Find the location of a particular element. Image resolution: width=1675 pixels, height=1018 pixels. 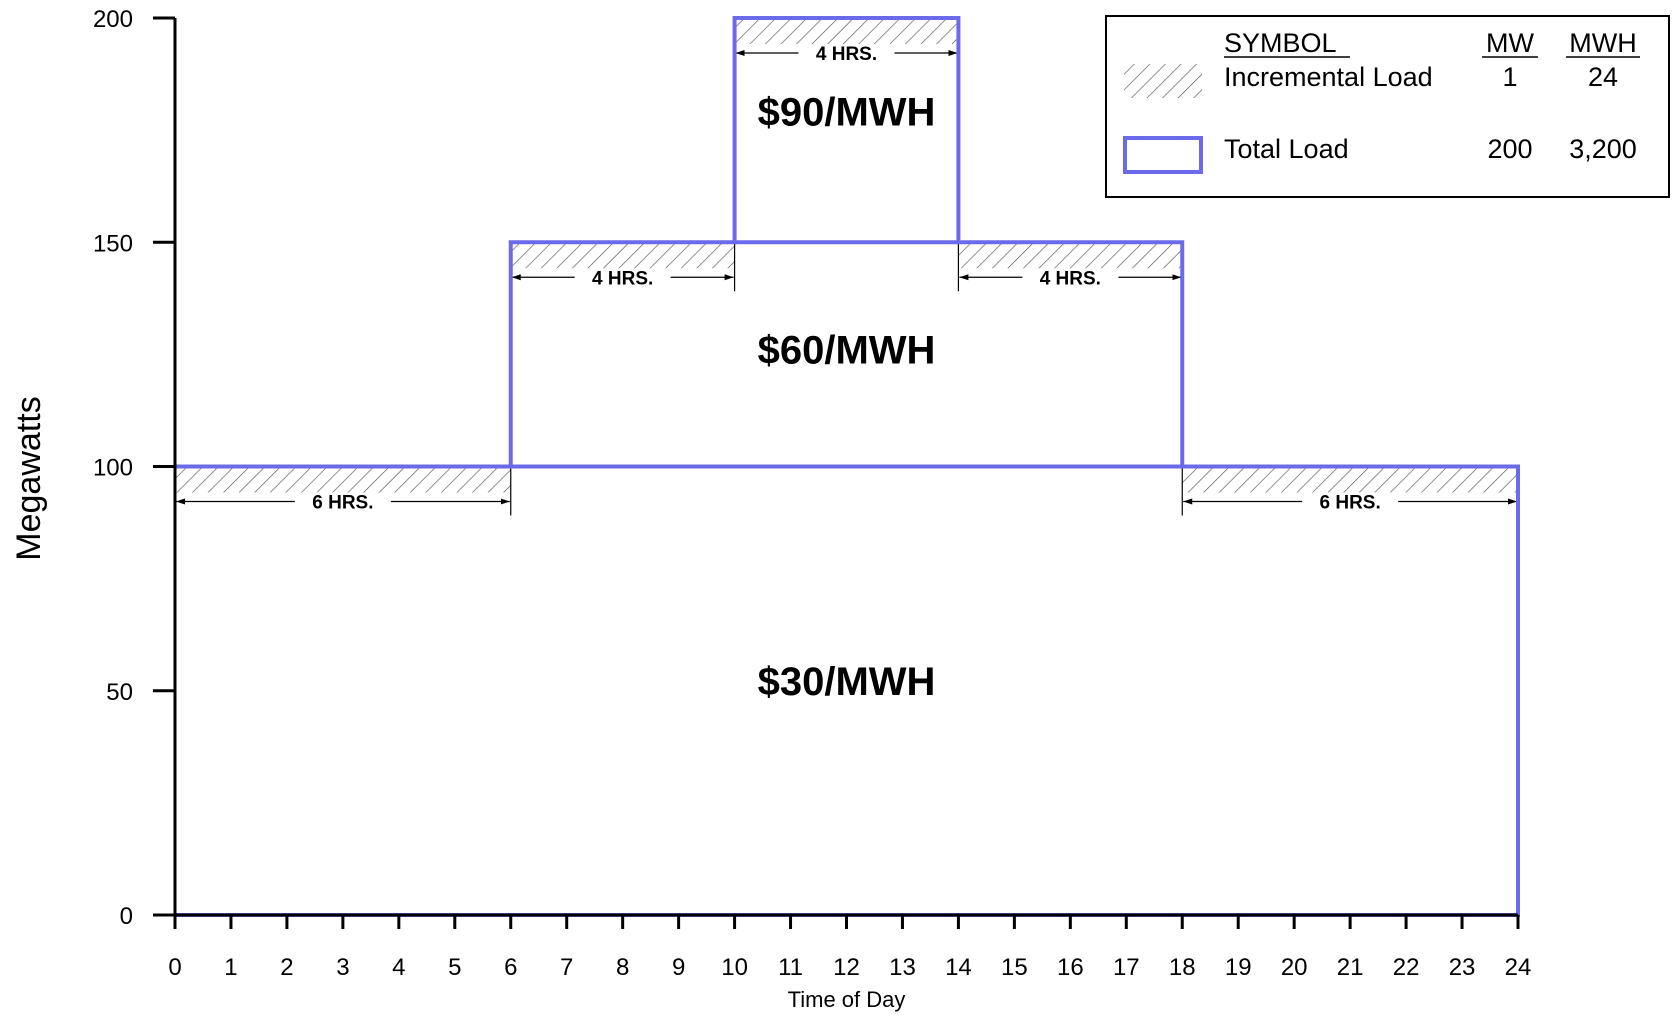

duration-label-2: 4 HRS. is located at coordinates (846, 54).